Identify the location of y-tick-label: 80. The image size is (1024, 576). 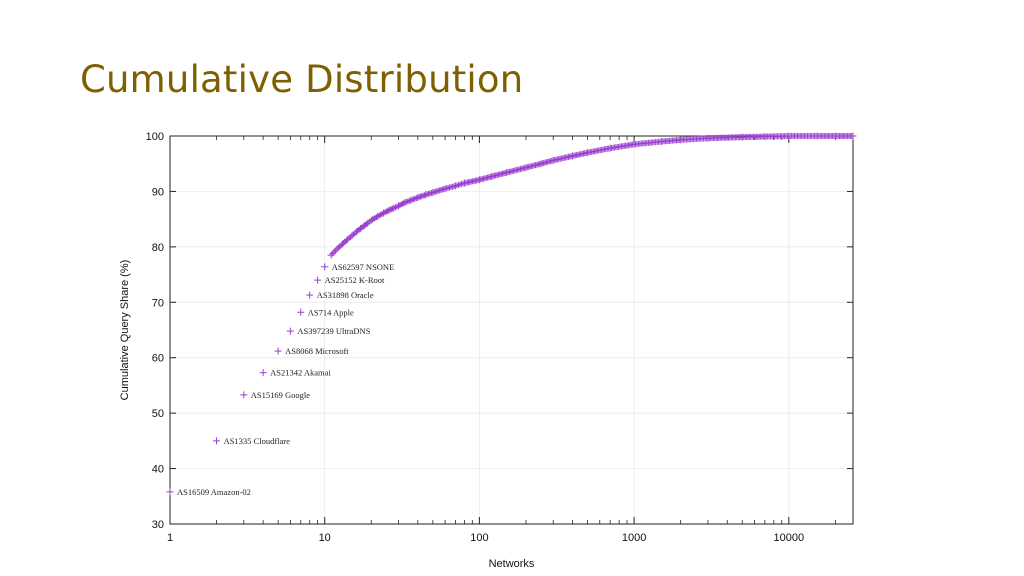
(158, 248).